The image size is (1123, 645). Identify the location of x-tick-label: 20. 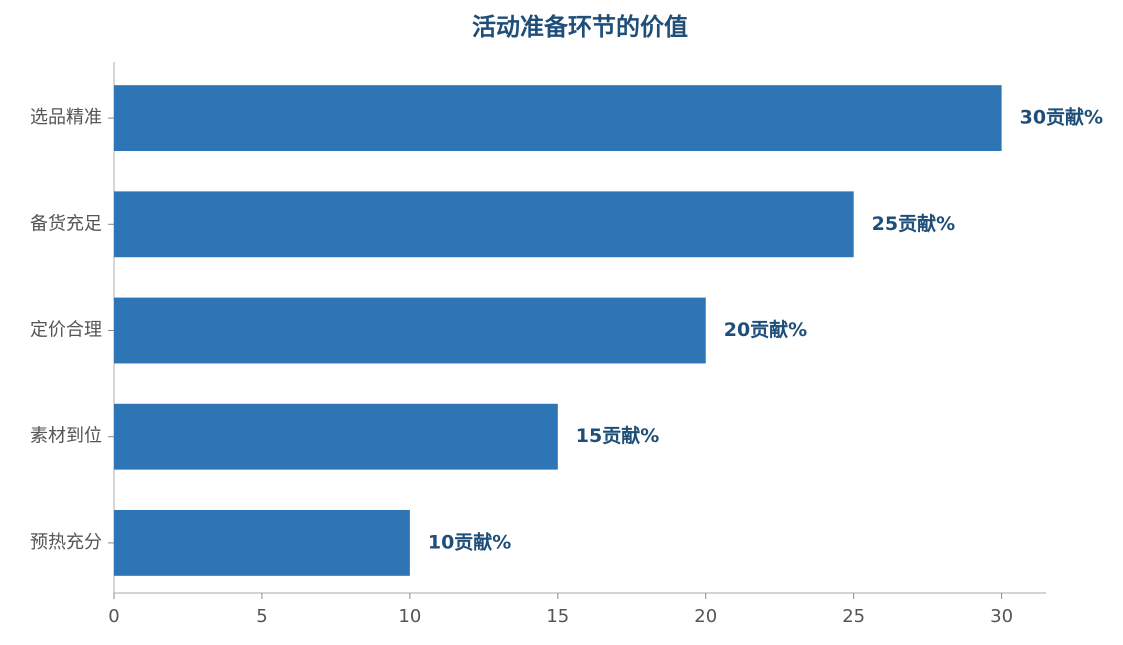
(705, 616).